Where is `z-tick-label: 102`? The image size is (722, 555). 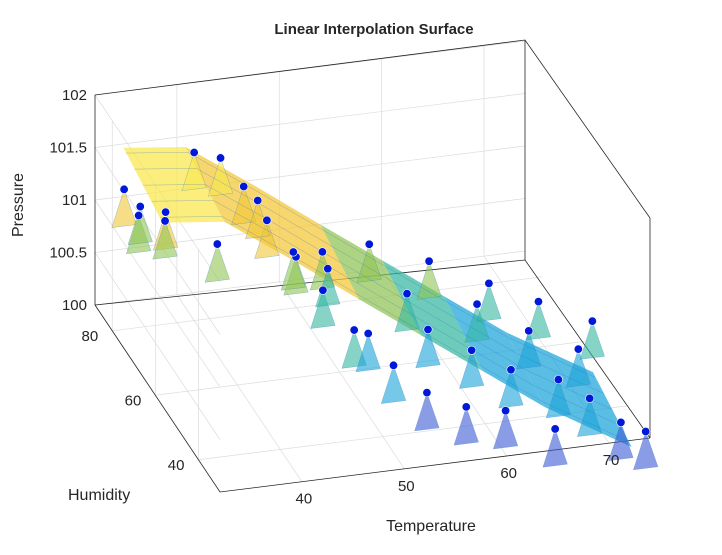
z-tick-label: 102 is located at coordinates (74, 95).